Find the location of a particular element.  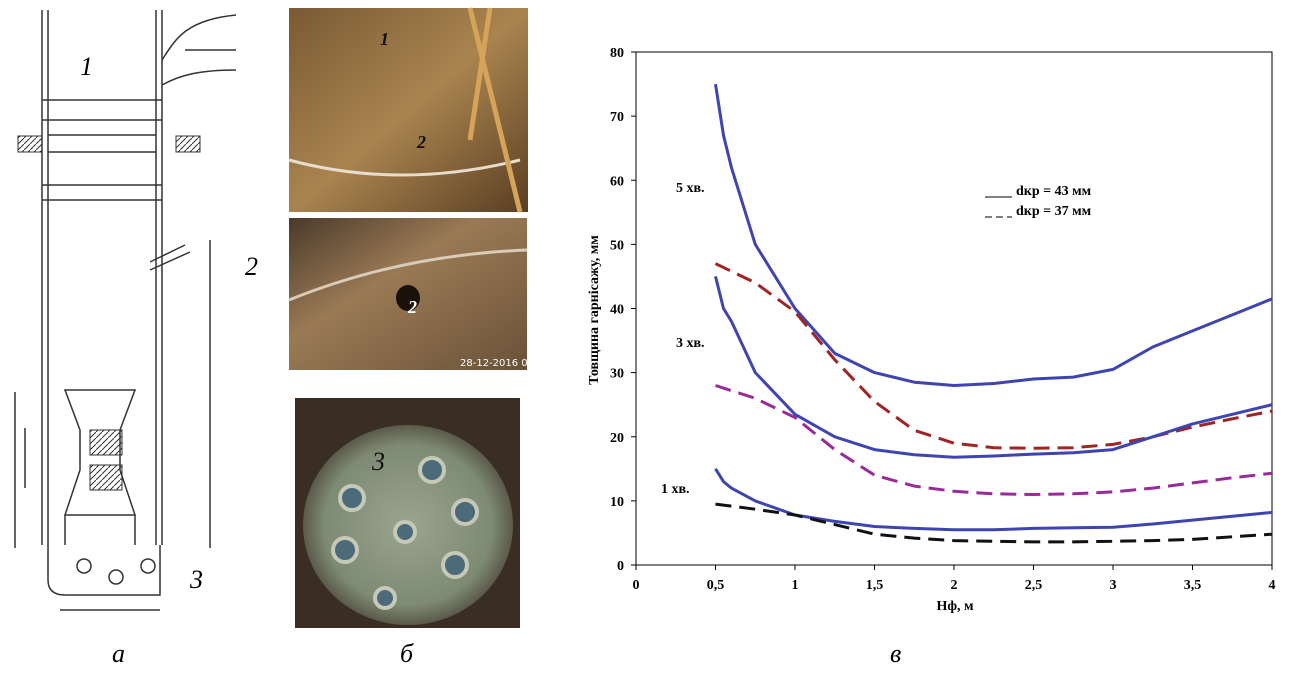

photo is located at coordinates (408, 110).